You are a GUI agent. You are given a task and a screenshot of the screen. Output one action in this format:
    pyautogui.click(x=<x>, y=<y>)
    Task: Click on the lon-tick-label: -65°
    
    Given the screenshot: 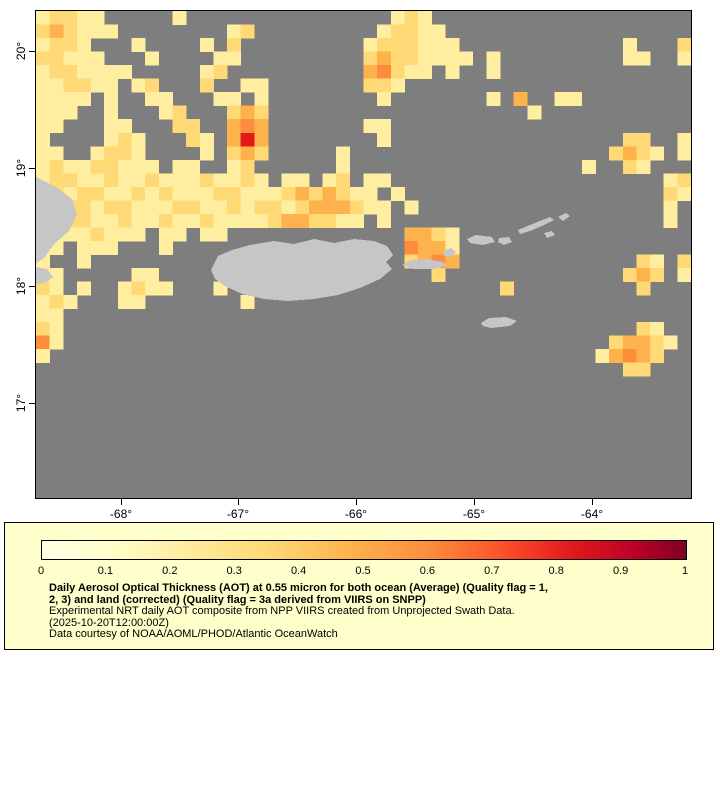 What is the action you would take?
    pyautogui.click(x=474, y=514)
    